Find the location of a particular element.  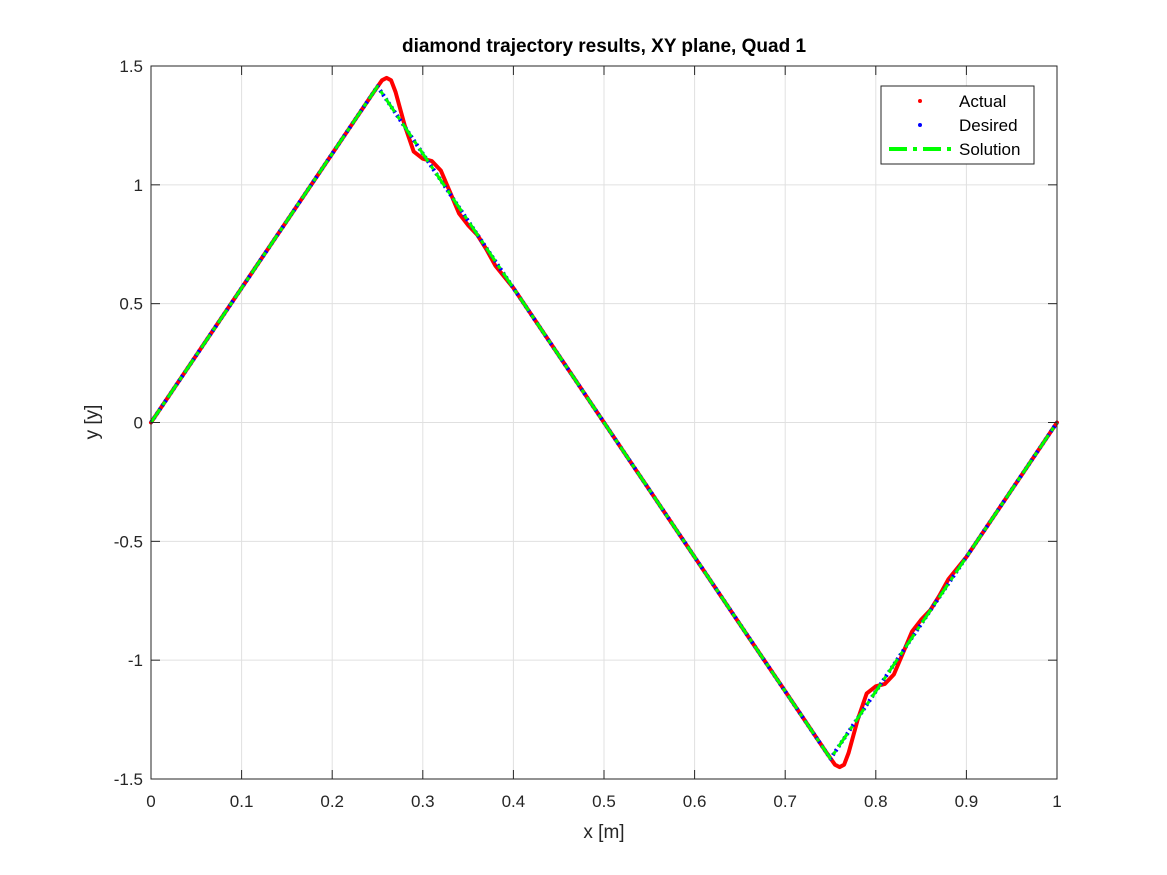

y-tick-label: -1.5 is located at coordinates (128, 779).